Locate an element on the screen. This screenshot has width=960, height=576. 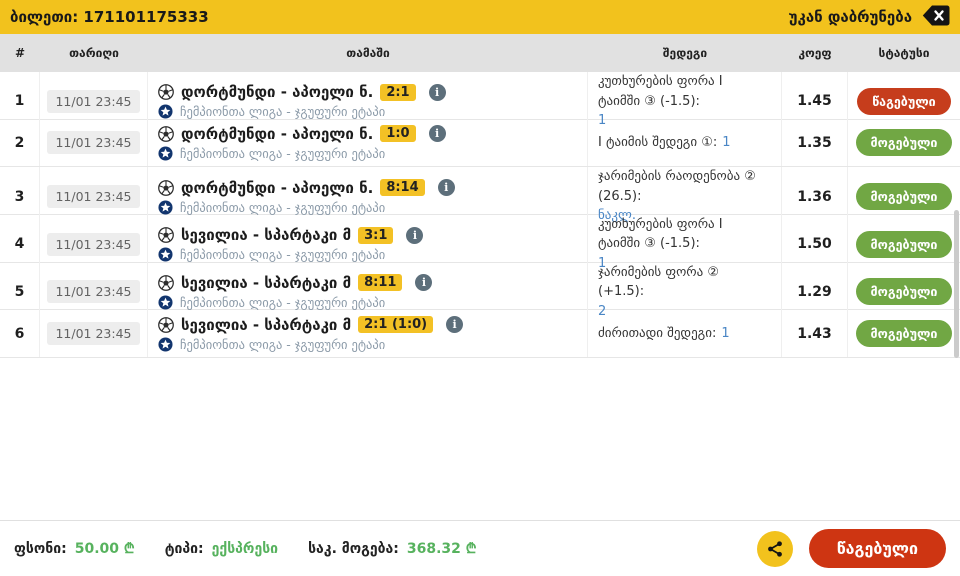
winnings-group: საკ. მოგება: 368.32 ₾ is located at coordinates (392, 548).